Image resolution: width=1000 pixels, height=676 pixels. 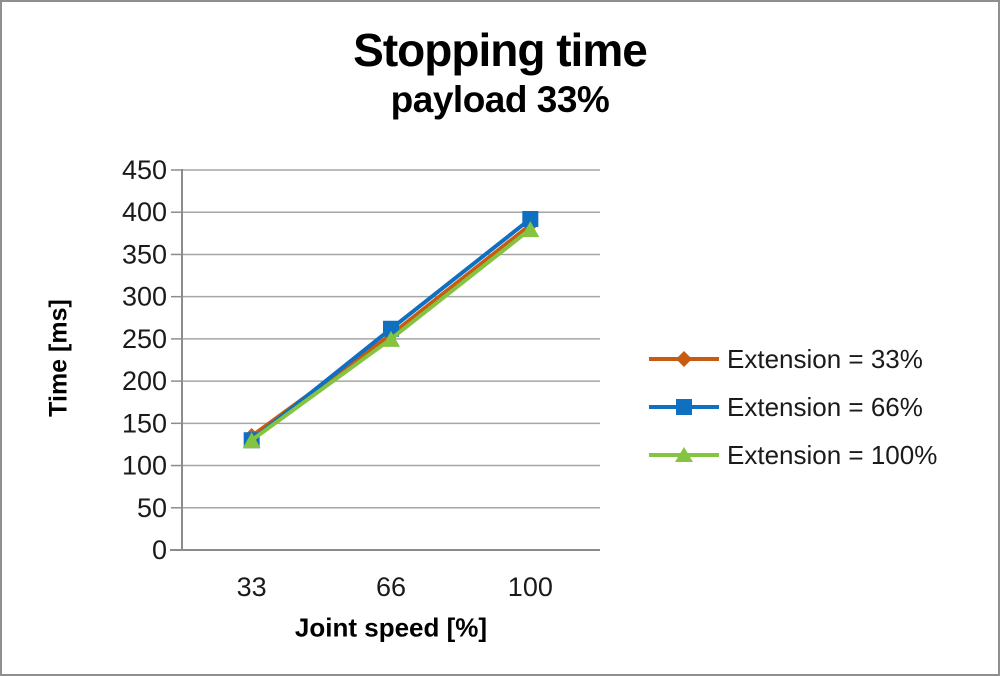 I want to click on y-tick-label: 300, so click(x=144, y=297).